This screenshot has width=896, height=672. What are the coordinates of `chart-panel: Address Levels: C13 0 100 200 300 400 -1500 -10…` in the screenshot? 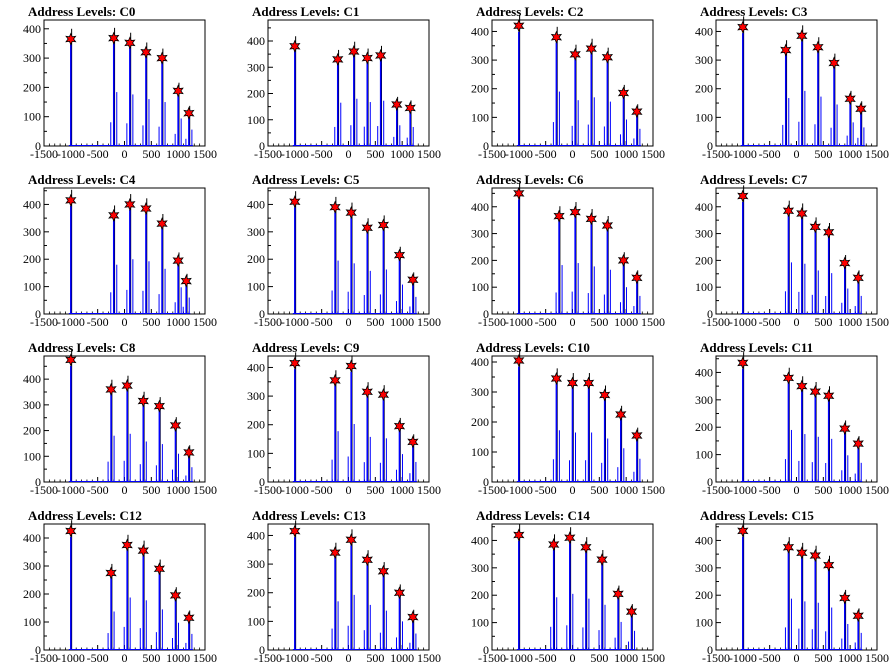 It's located at (336, 588).